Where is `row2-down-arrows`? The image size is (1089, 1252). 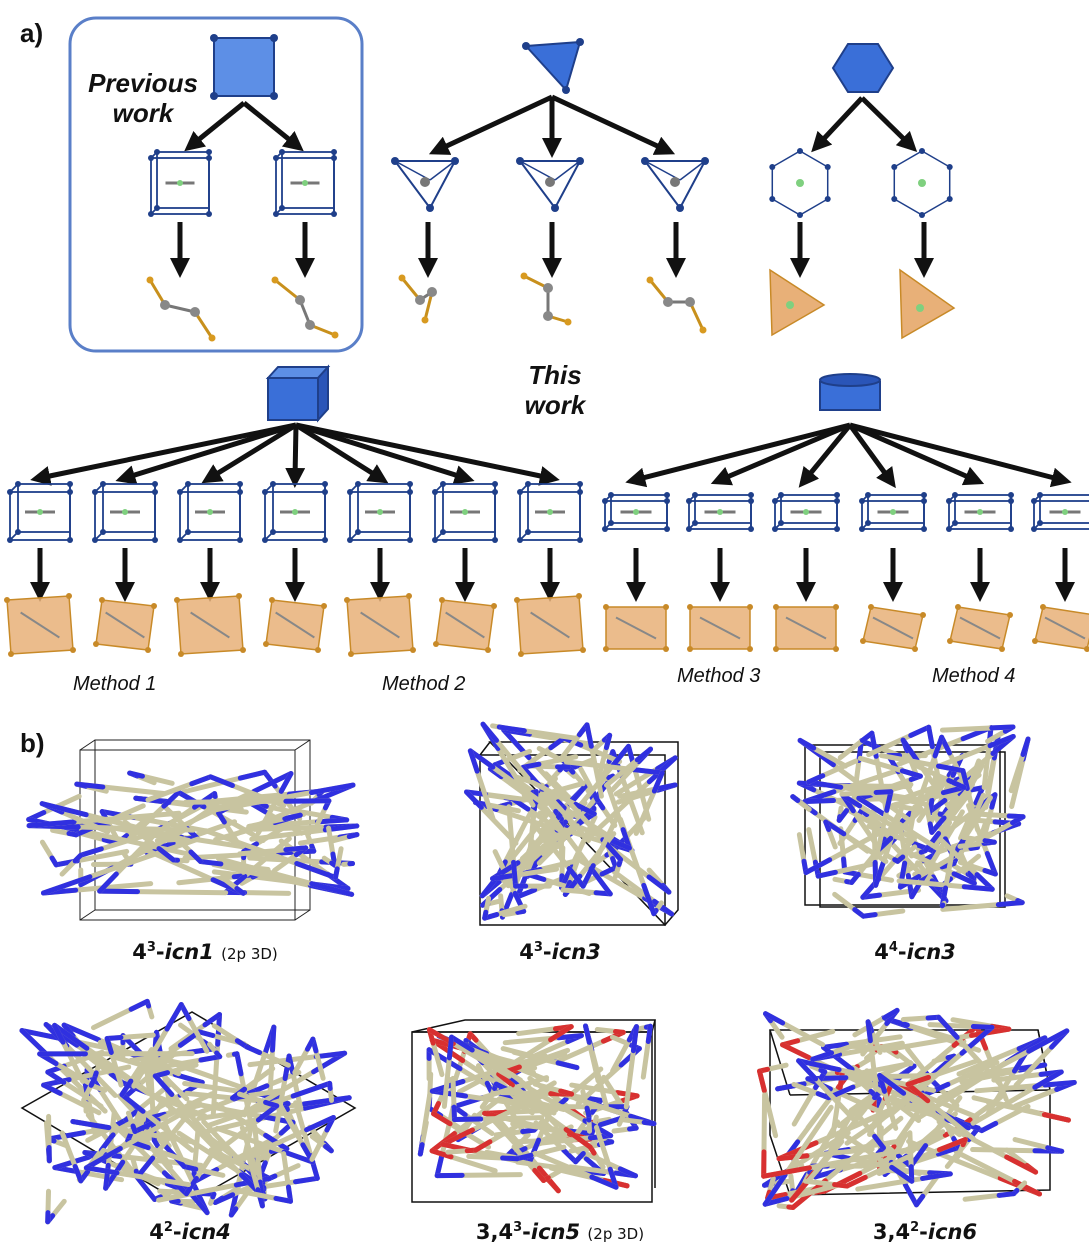 row2-down-arrows is located at coordinates (552, 575).